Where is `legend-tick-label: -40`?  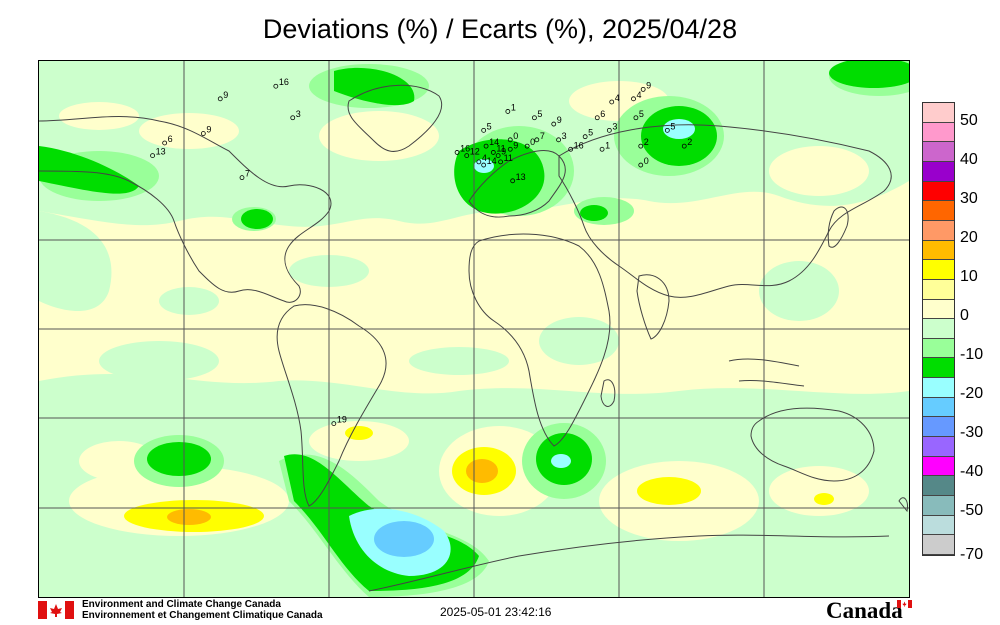
legend-tick-label: -40 is located at coordinates (972, 471).